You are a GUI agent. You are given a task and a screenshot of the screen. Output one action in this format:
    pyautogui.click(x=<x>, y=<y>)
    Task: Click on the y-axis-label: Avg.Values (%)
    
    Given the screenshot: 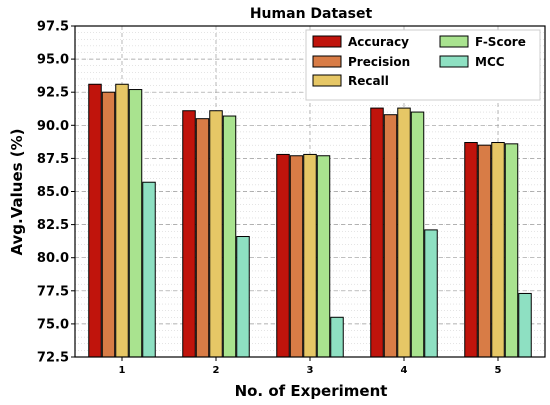 What is the action you would take?
    pyautogui.click(x=17, y=191)
    